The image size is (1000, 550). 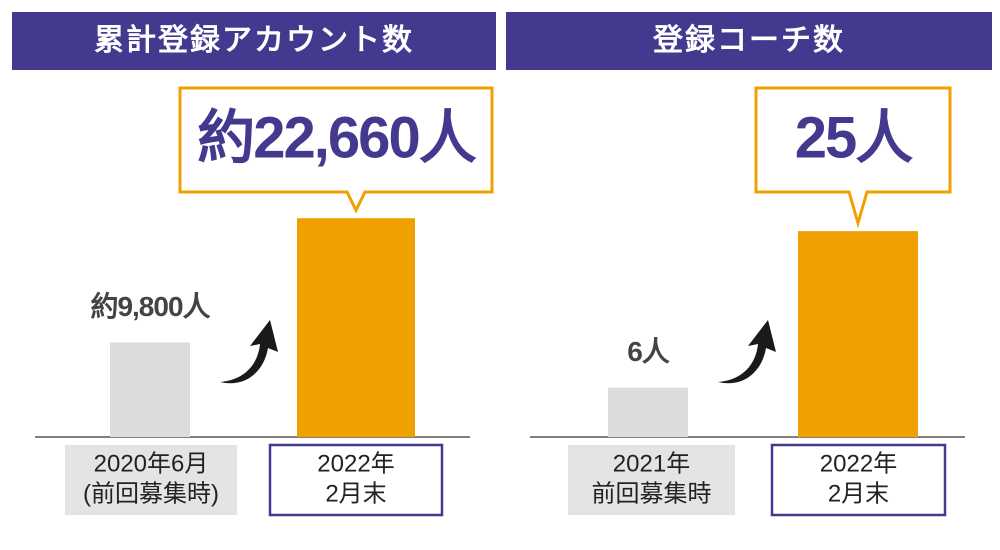 What do you see at coordinates (648, 351) in the screenshot?
I see `value-label: 6人` at bounding box center [648, 351].